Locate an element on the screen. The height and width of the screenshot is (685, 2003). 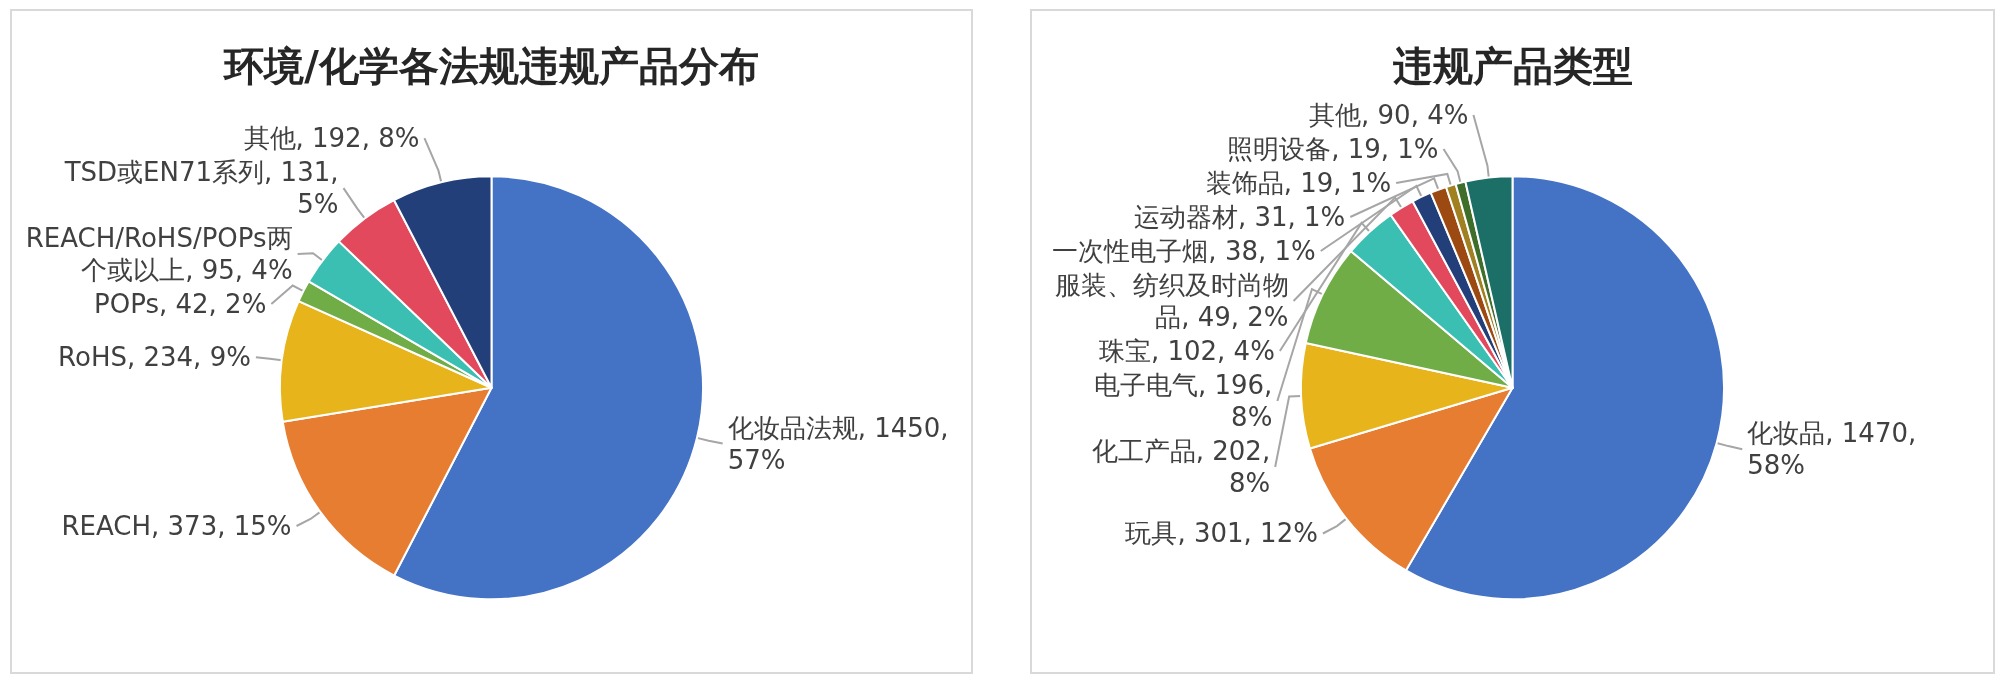
slice-label: 其他, 192, 8% is located at coordinates (331, 138).